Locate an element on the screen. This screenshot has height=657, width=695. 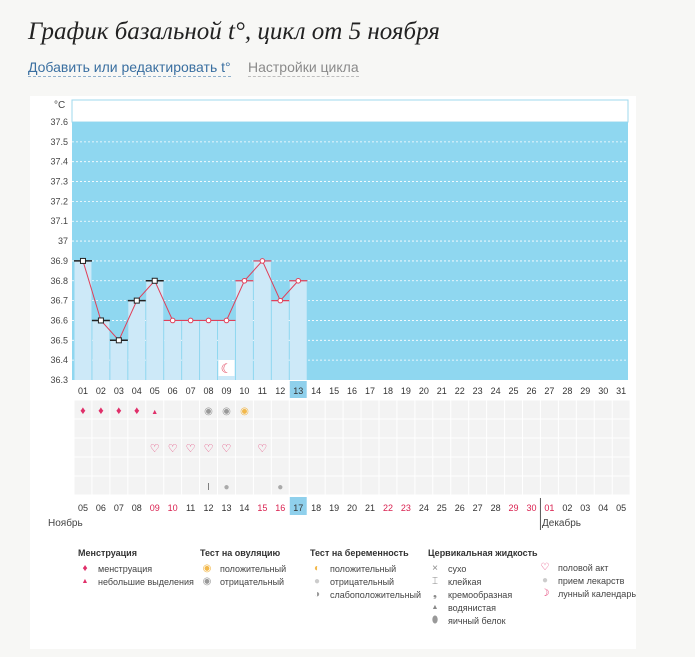
cycle-day-label: 13 is located at coordinates (298, 391).